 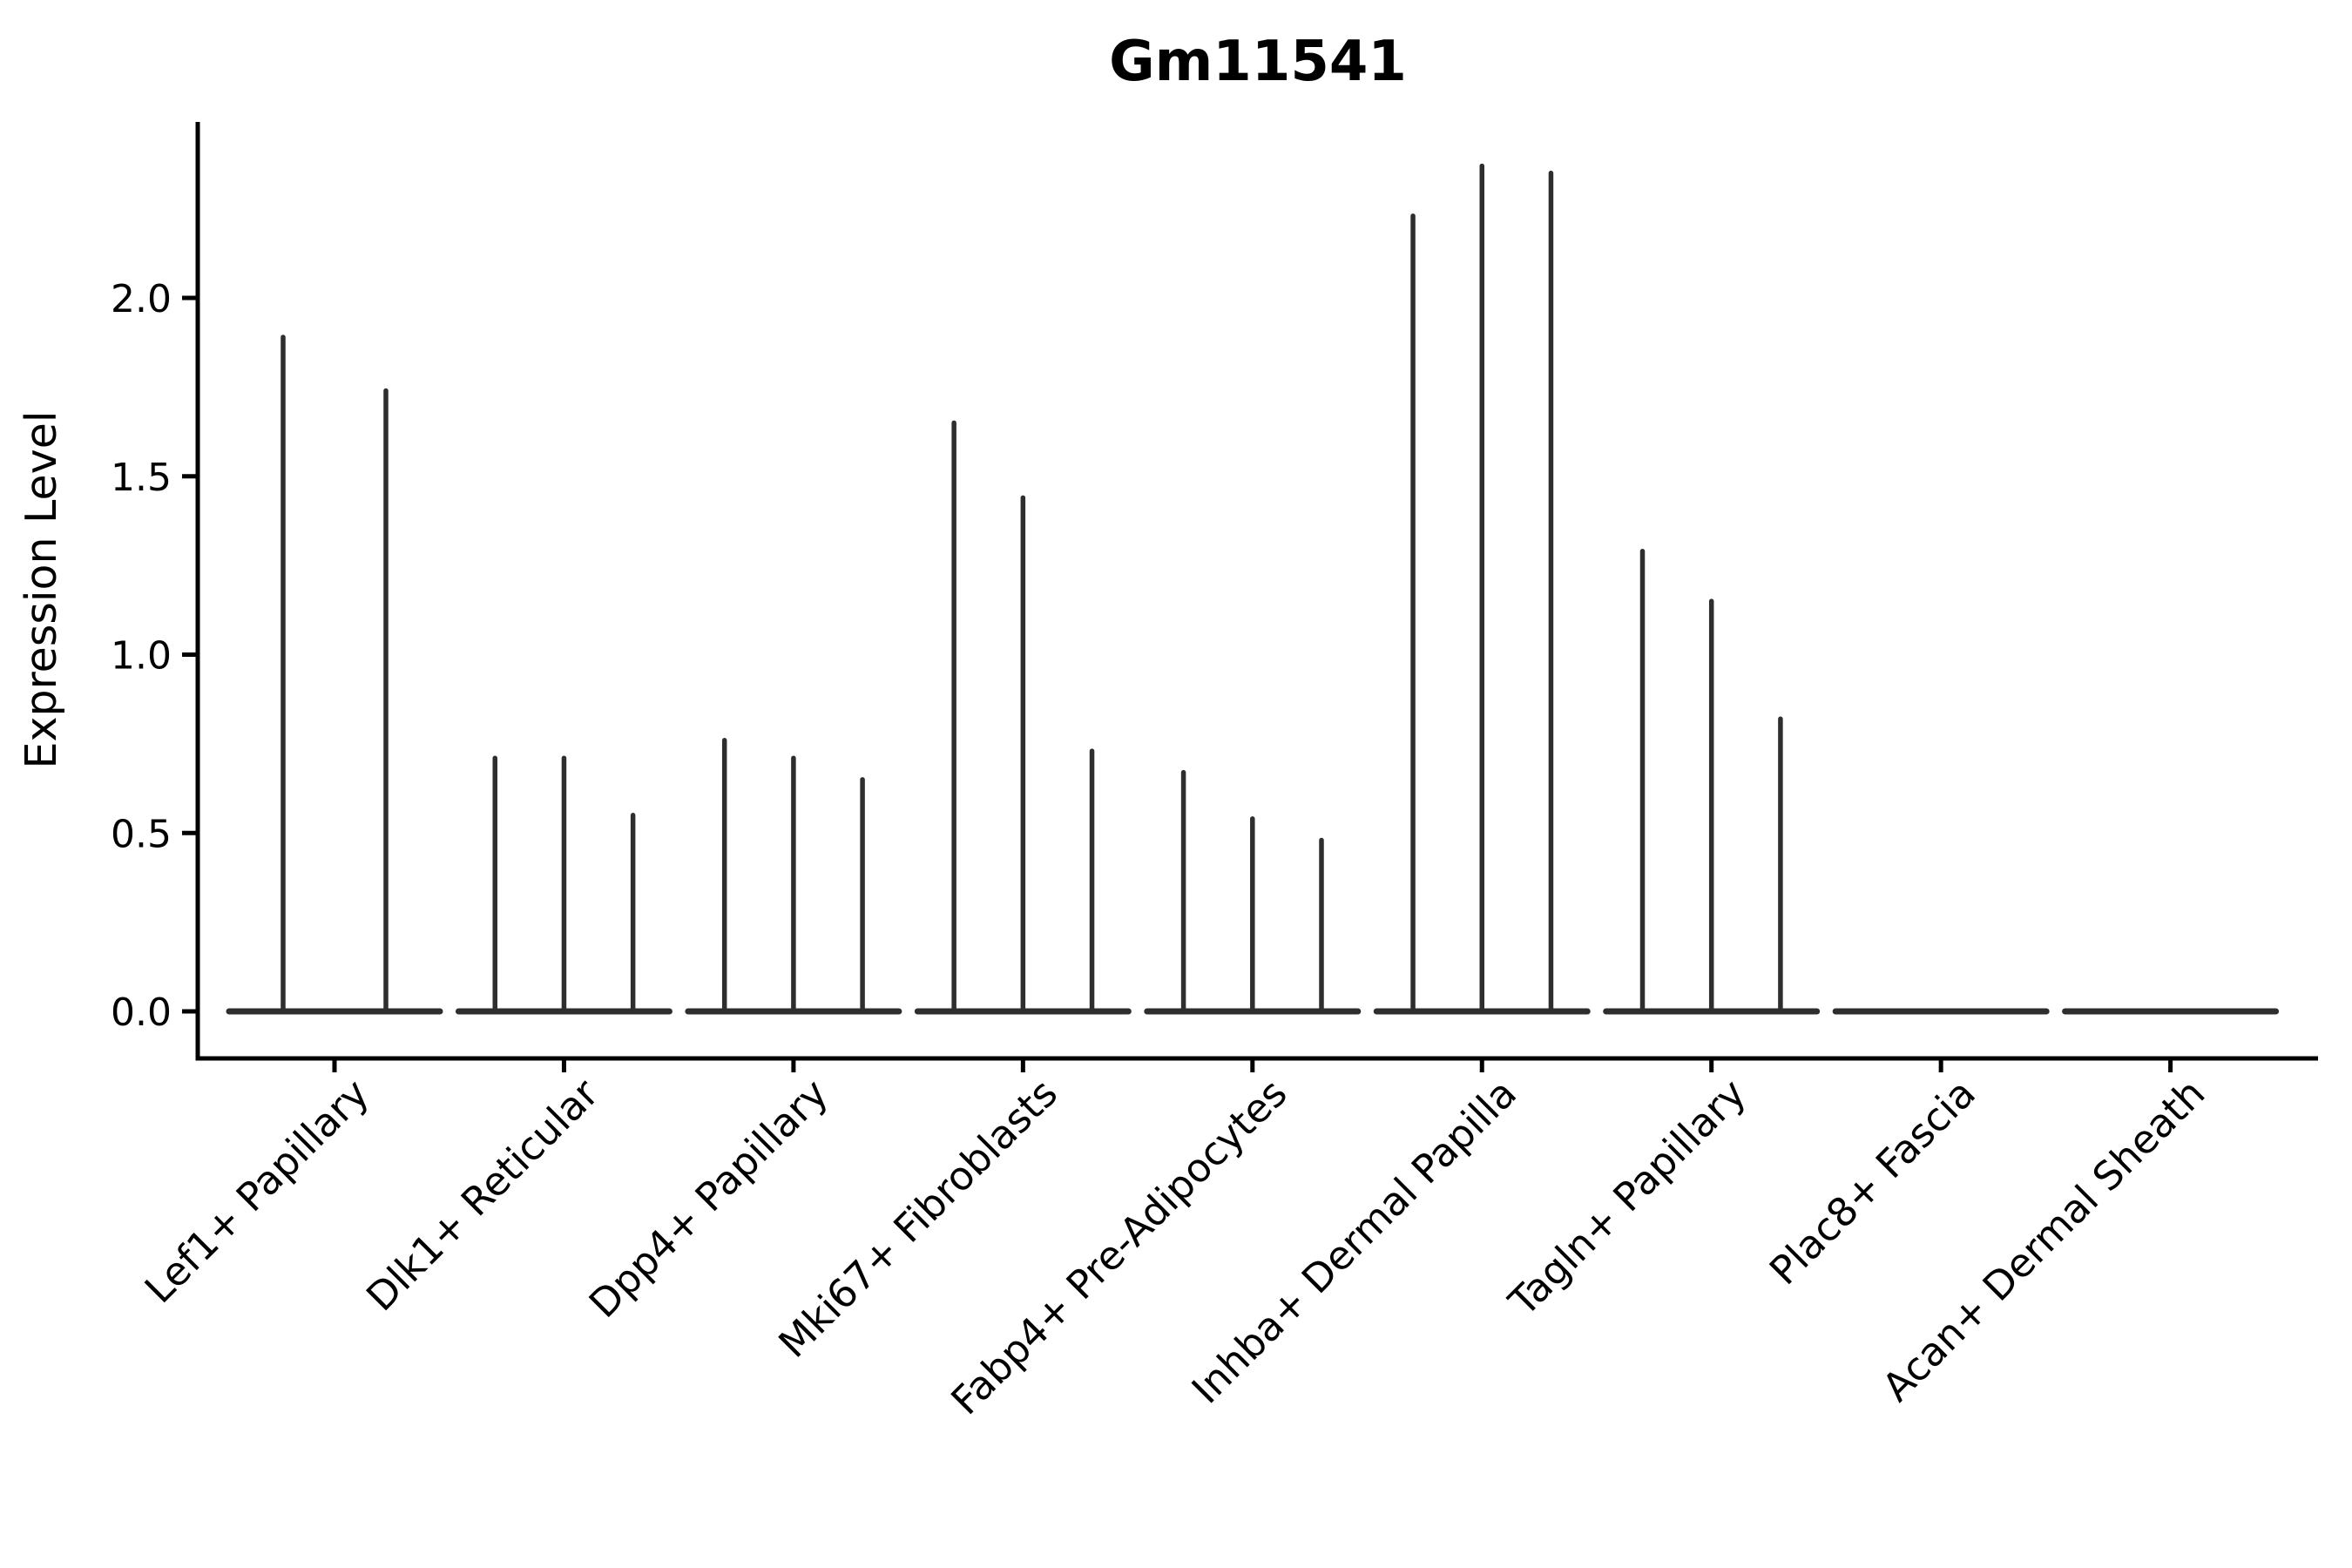 What do you see at coordinates (141, 299) in the screenshot?
I see `y-tick-label: 2.0` at bounding box center [141, 299].